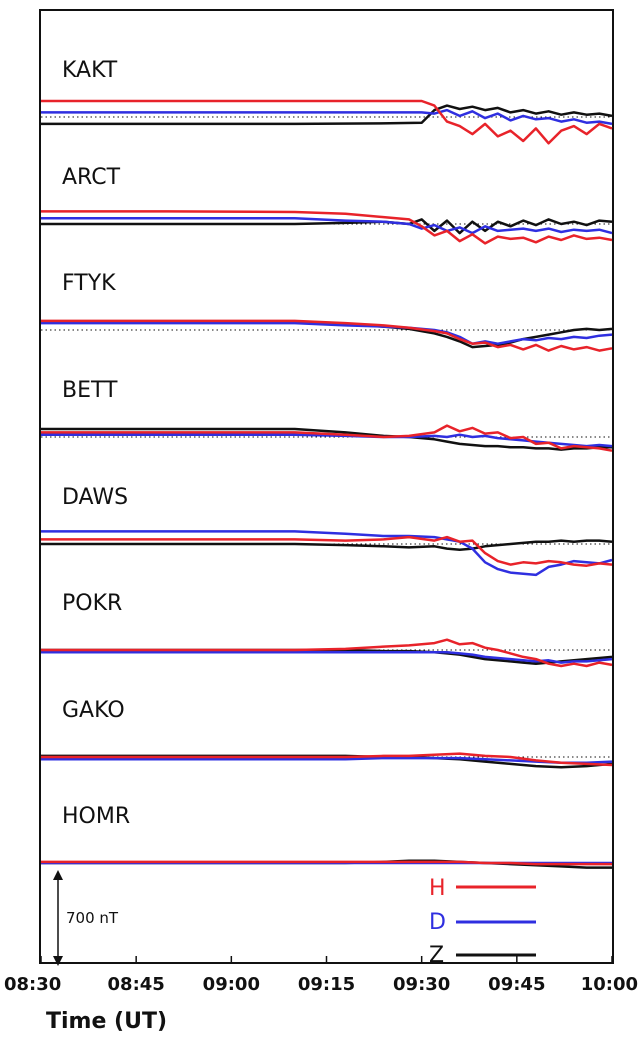 The width and height of the screenshot is (642, 1038). I want to click on x-tick-label: 09:00, so click(231, 984).